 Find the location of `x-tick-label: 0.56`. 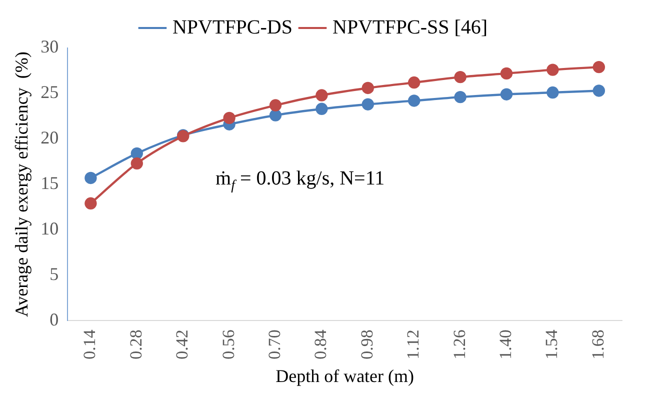

x-tick-label: 0.56 is located at coordinates (228, 345).